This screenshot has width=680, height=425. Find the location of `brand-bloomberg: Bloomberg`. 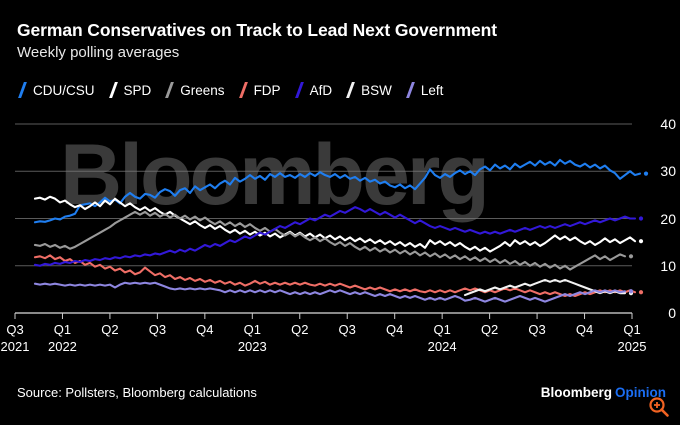

brand-bloomberg: Bloomberg is located at coordinates (576, 392).